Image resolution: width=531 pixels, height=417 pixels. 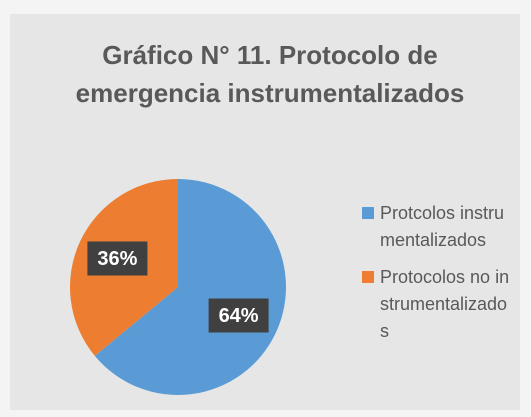 I want to click on legend-label: Protcolos instrumentalizados, so click(x=442, y=226).